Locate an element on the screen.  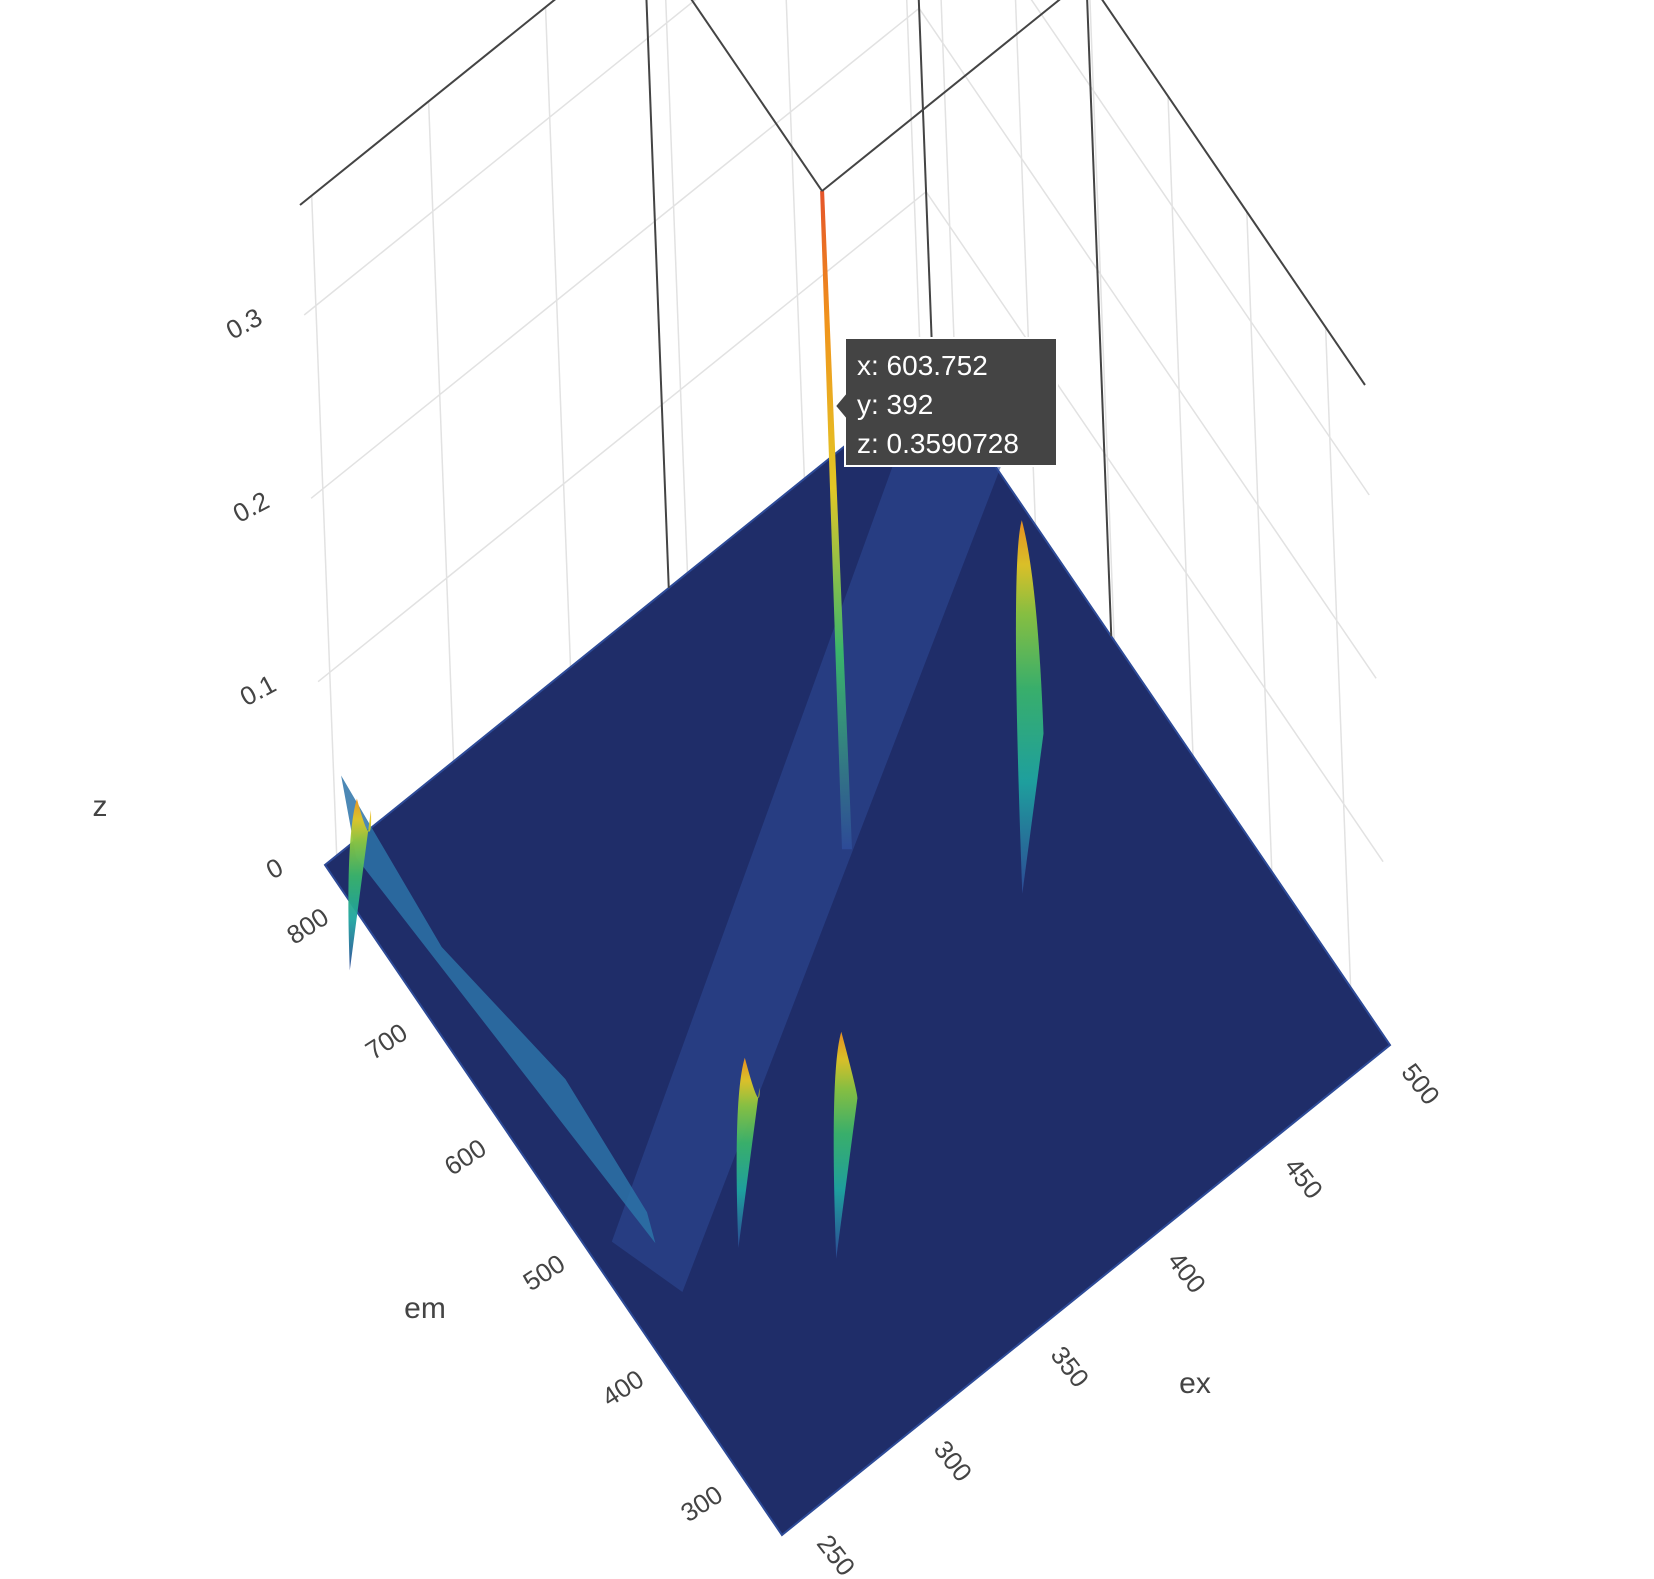
z-tick-label: 0.3 is located at coordinates (244, 323).